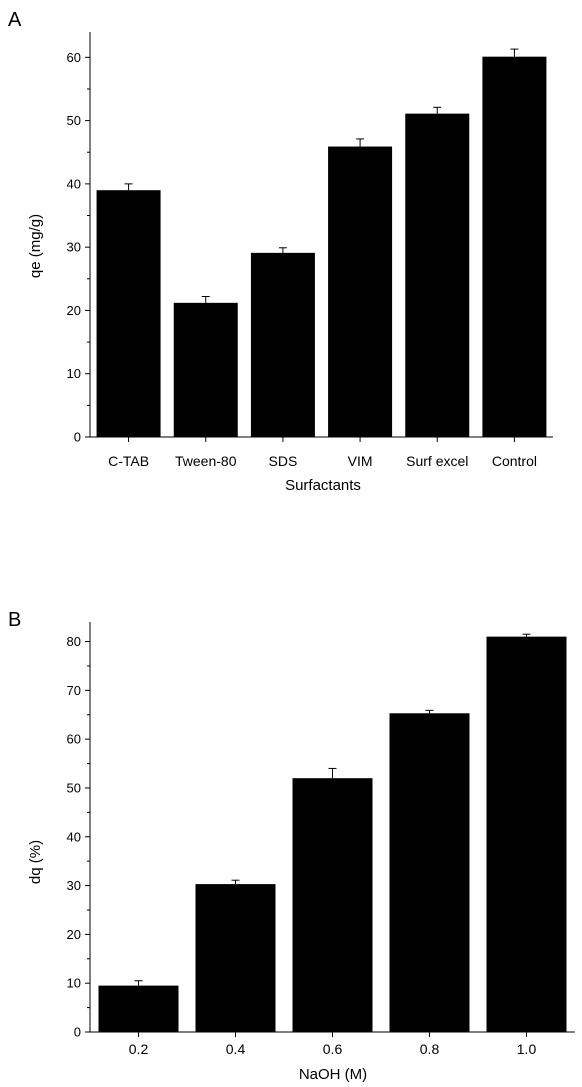  Describe the element at coordinates (74, 310) in the screenshot. I see `panel-a-y-tick-label: 20` at that location.